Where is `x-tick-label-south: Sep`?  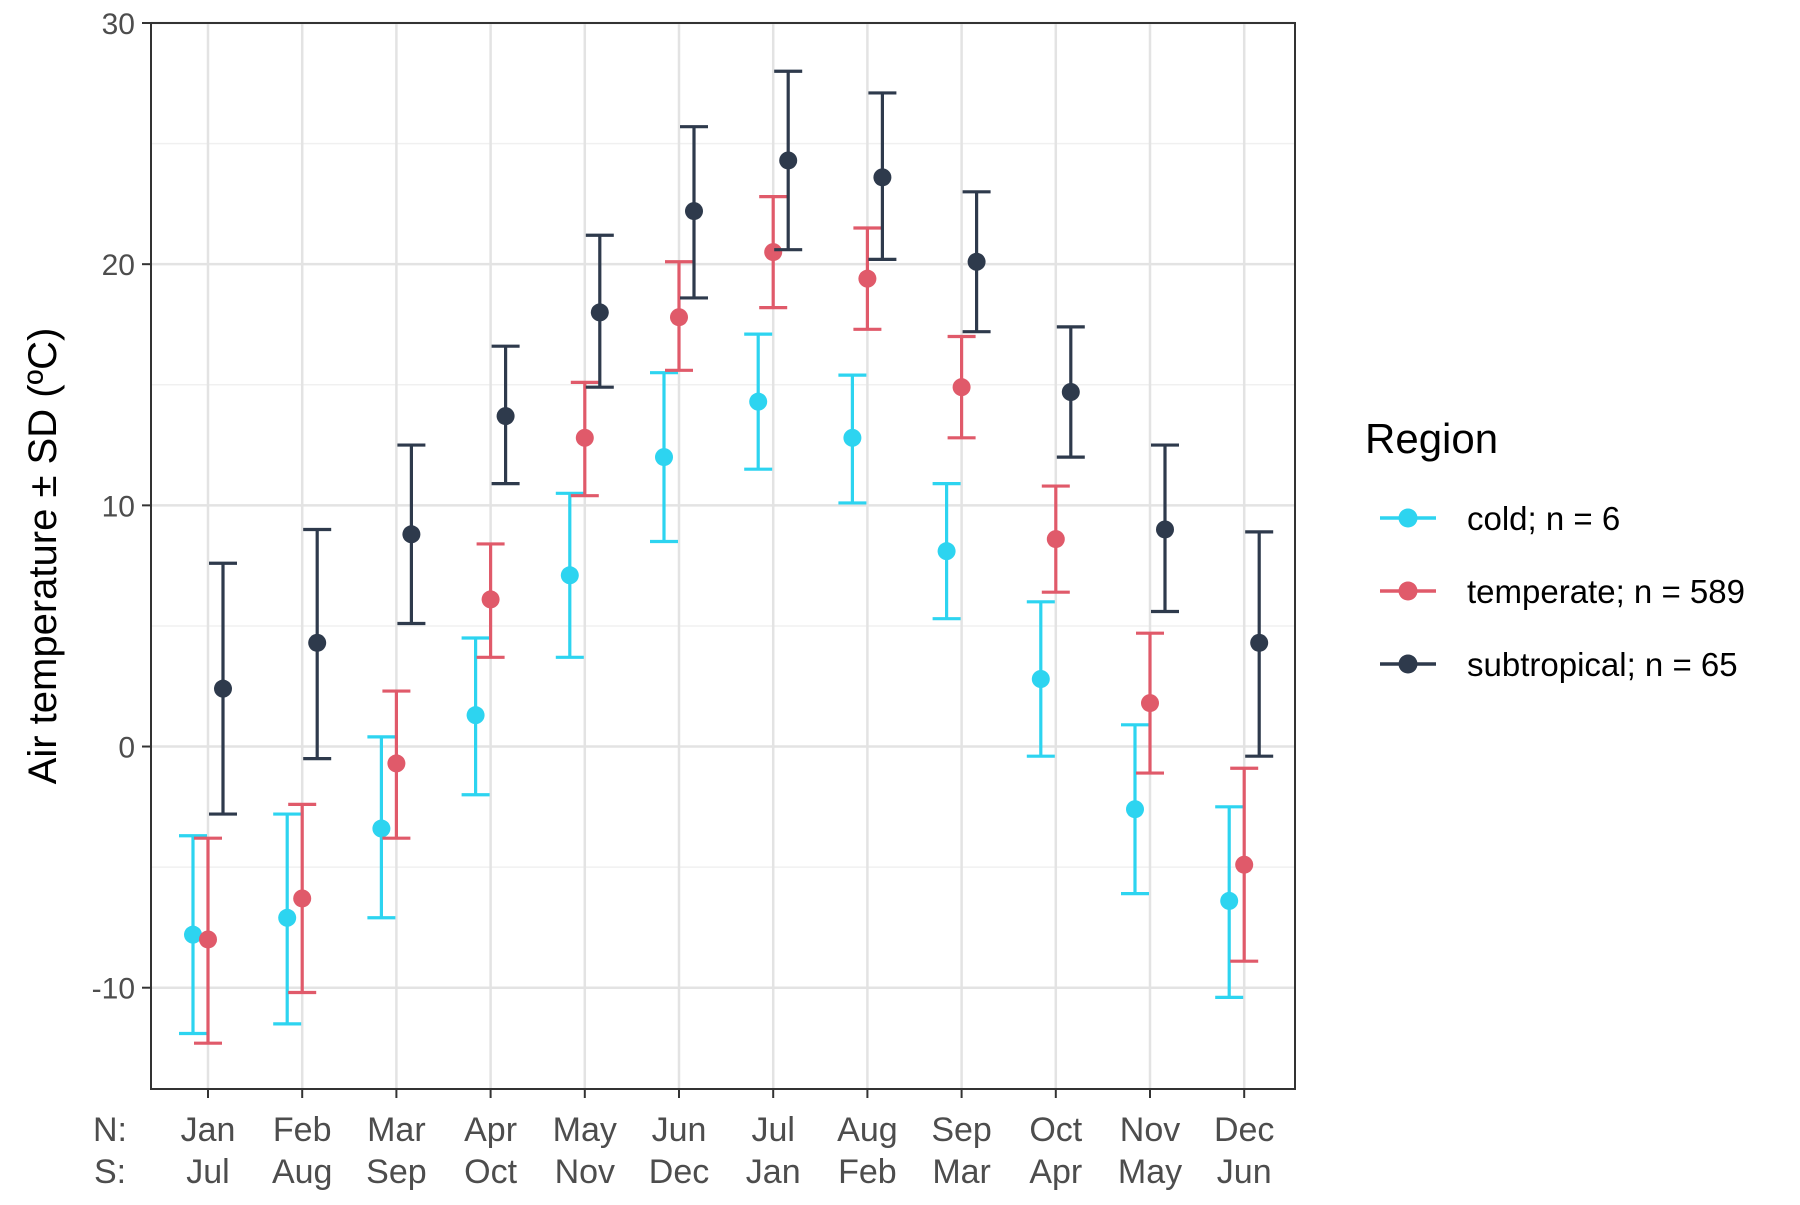
x-tick-label-south: Sep is located at coordinates (396, 1172).